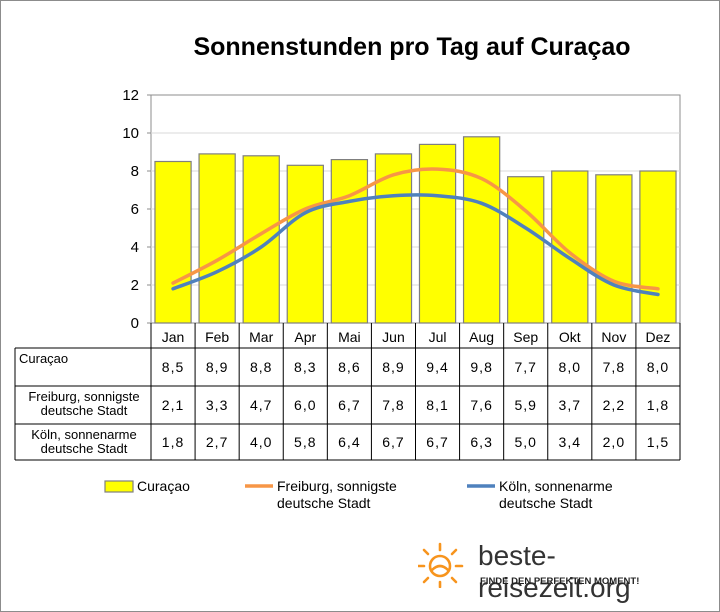 This screenshot has height=612, width=720. Describe the element at coordinates (135, 209) in the screenshot. I see `y-tick-label: 6` at that location.